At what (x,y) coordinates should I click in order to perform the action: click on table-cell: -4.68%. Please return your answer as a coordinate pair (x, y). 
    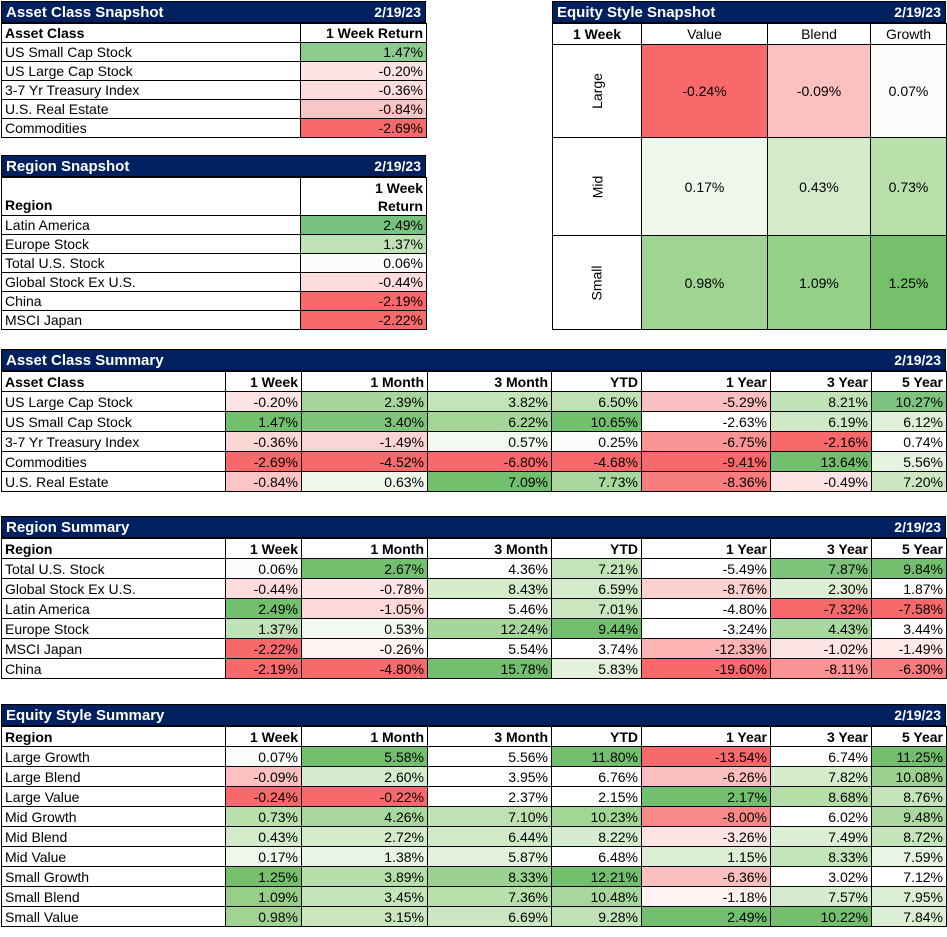
    Looking at the image, I should click on (596, 461).